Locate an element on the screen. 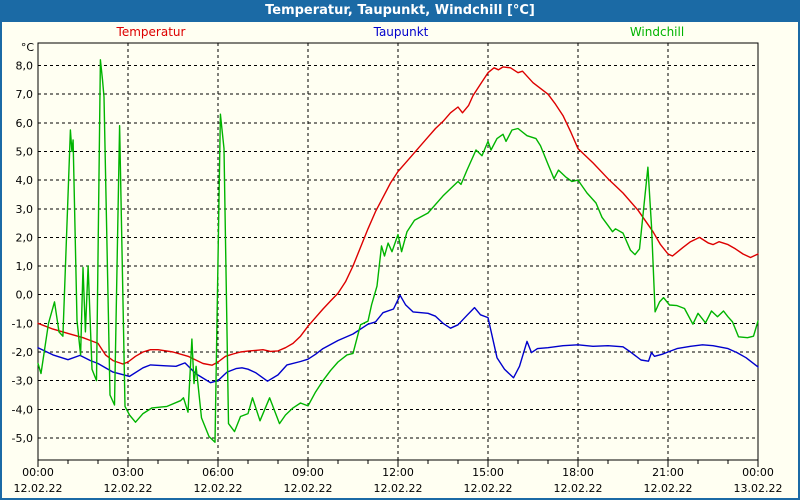 This screenshot has height=500, width=800. x-tick-time-label: 18:00 is located at coordinates (578, 472).